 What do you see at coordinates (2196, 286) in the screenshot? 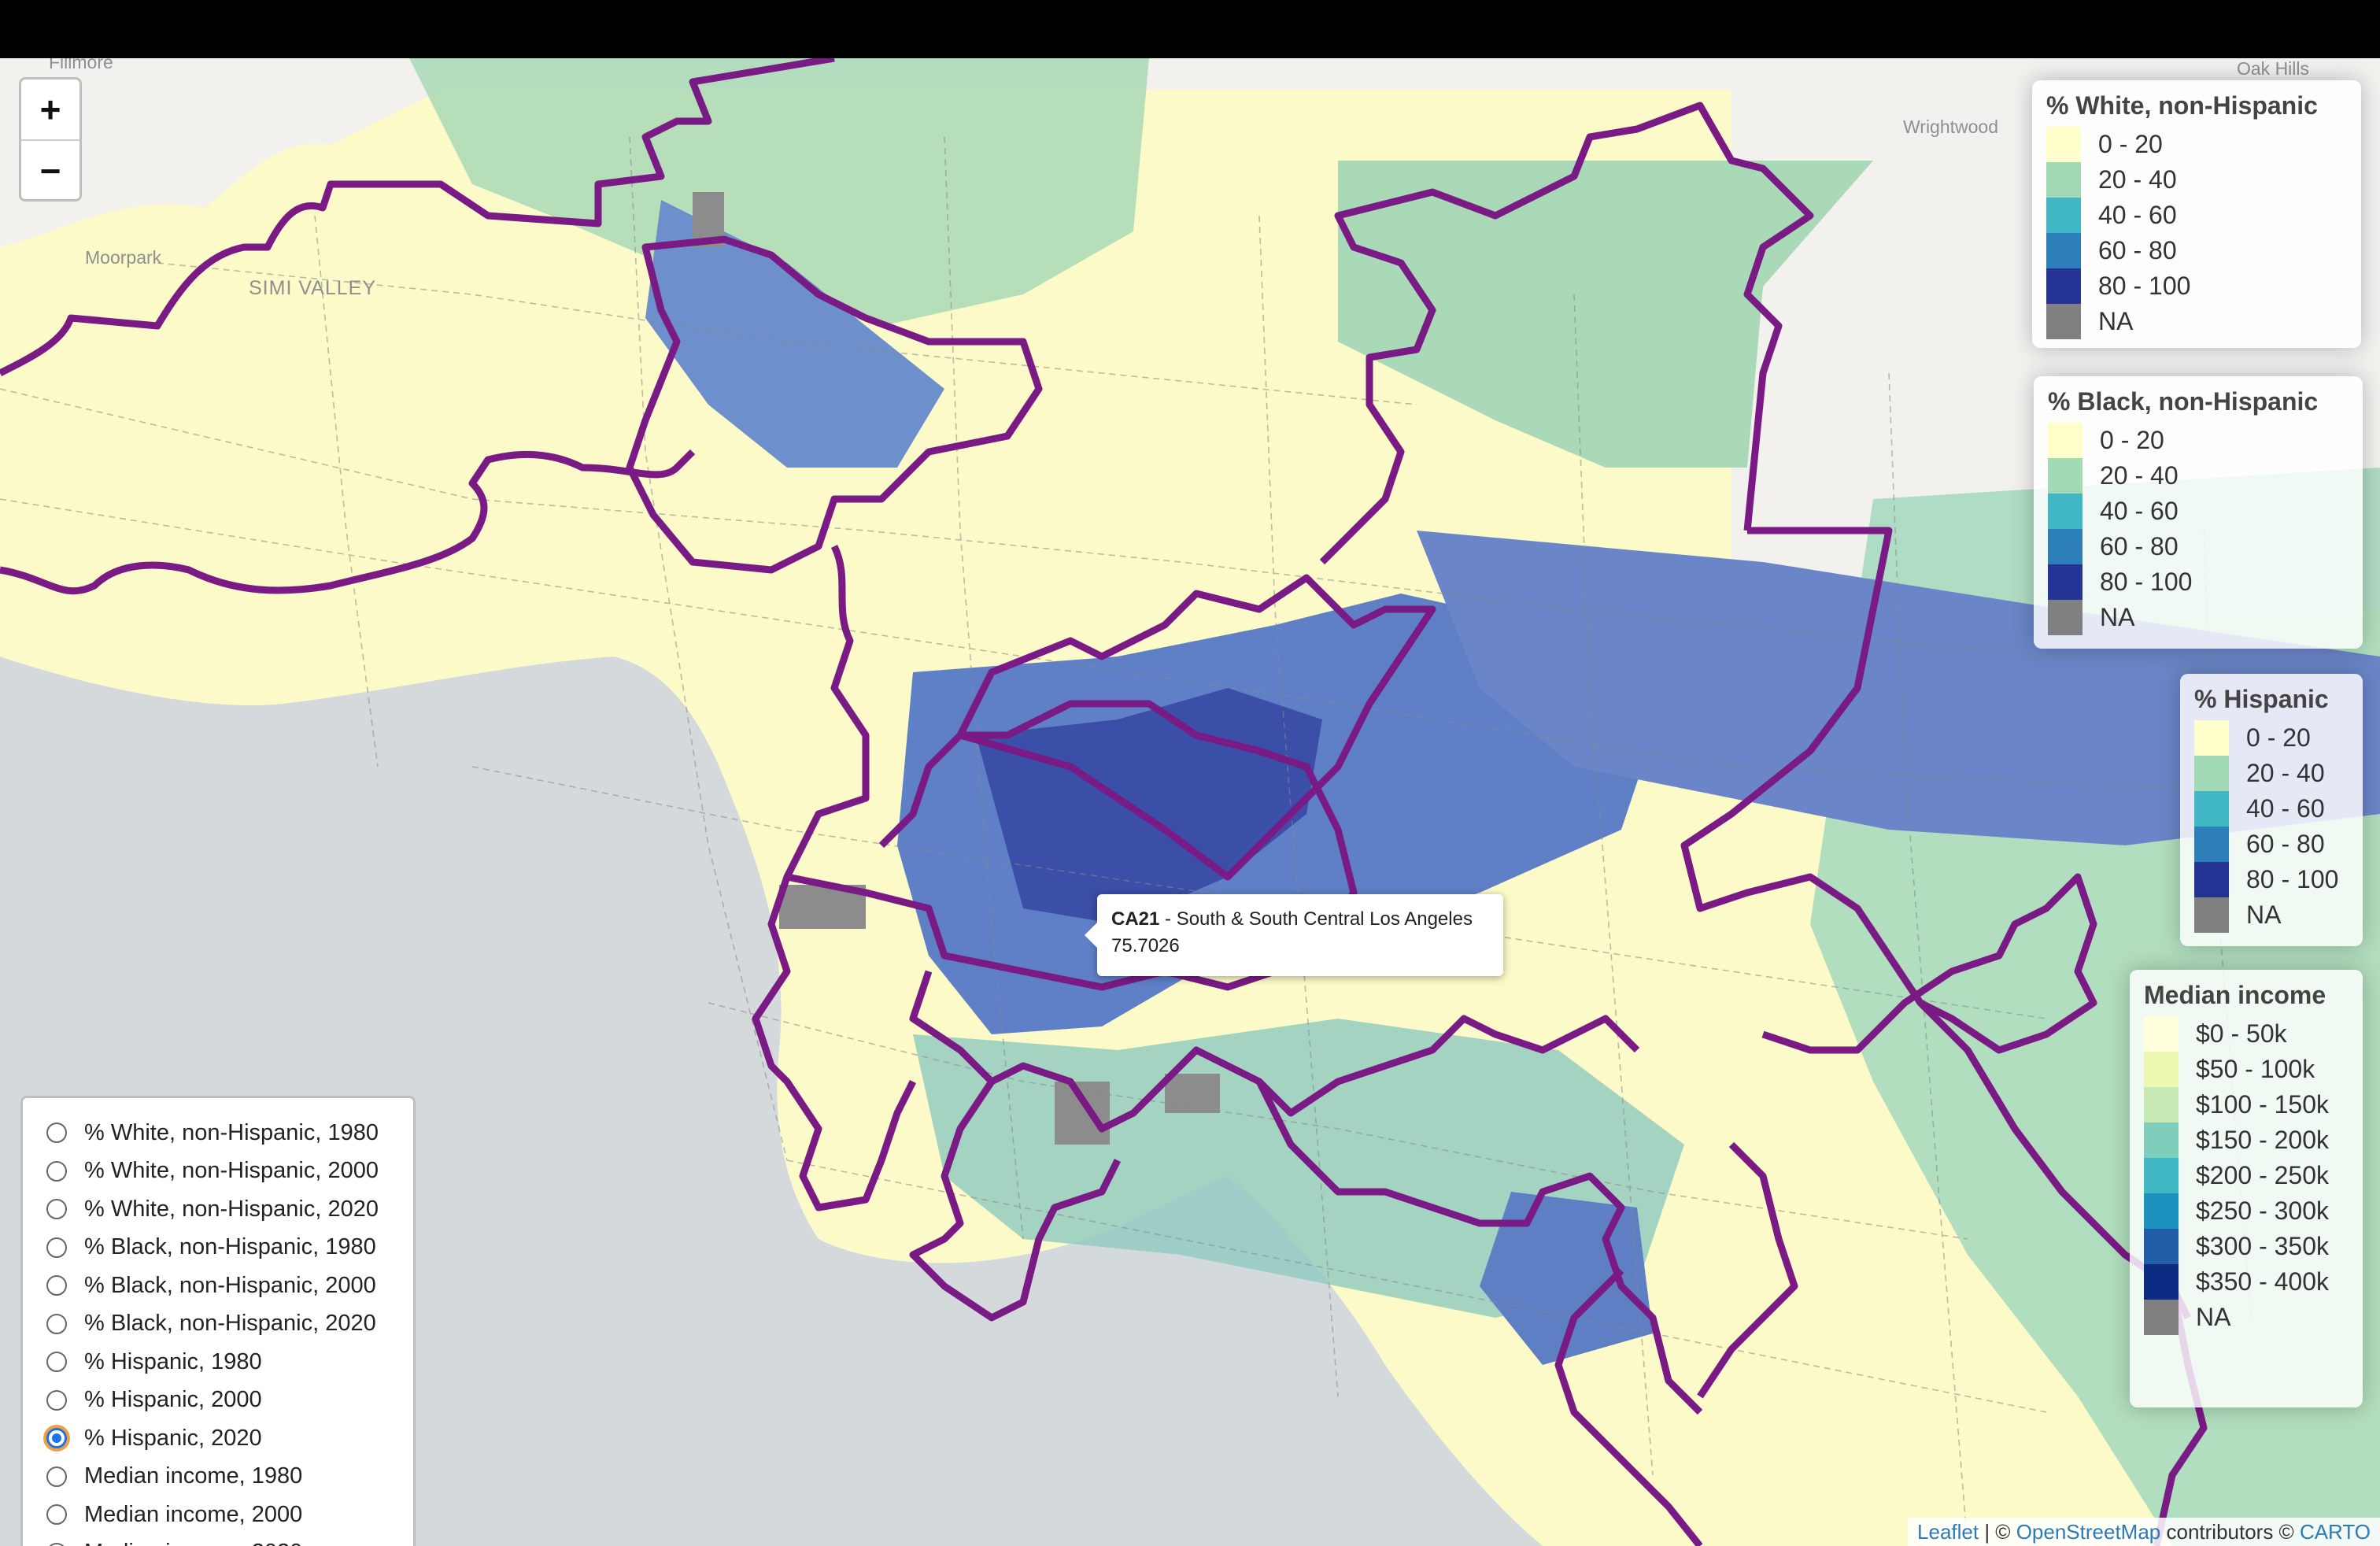
I see `legend-item: 80 - 100` at bounding box center [2196, 286].